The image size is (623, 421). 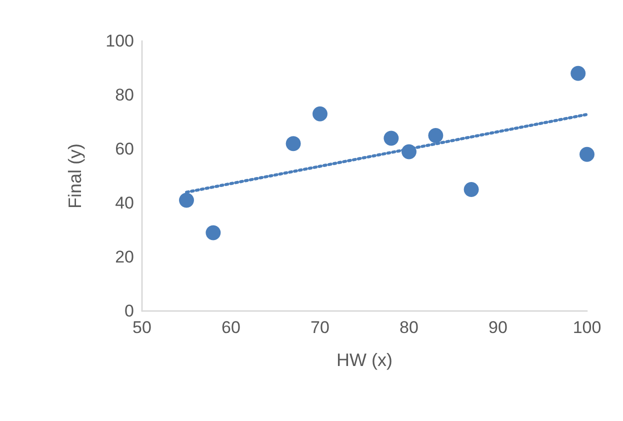 I want to click on x-tick-label: 60, so click(x=231, y=327).